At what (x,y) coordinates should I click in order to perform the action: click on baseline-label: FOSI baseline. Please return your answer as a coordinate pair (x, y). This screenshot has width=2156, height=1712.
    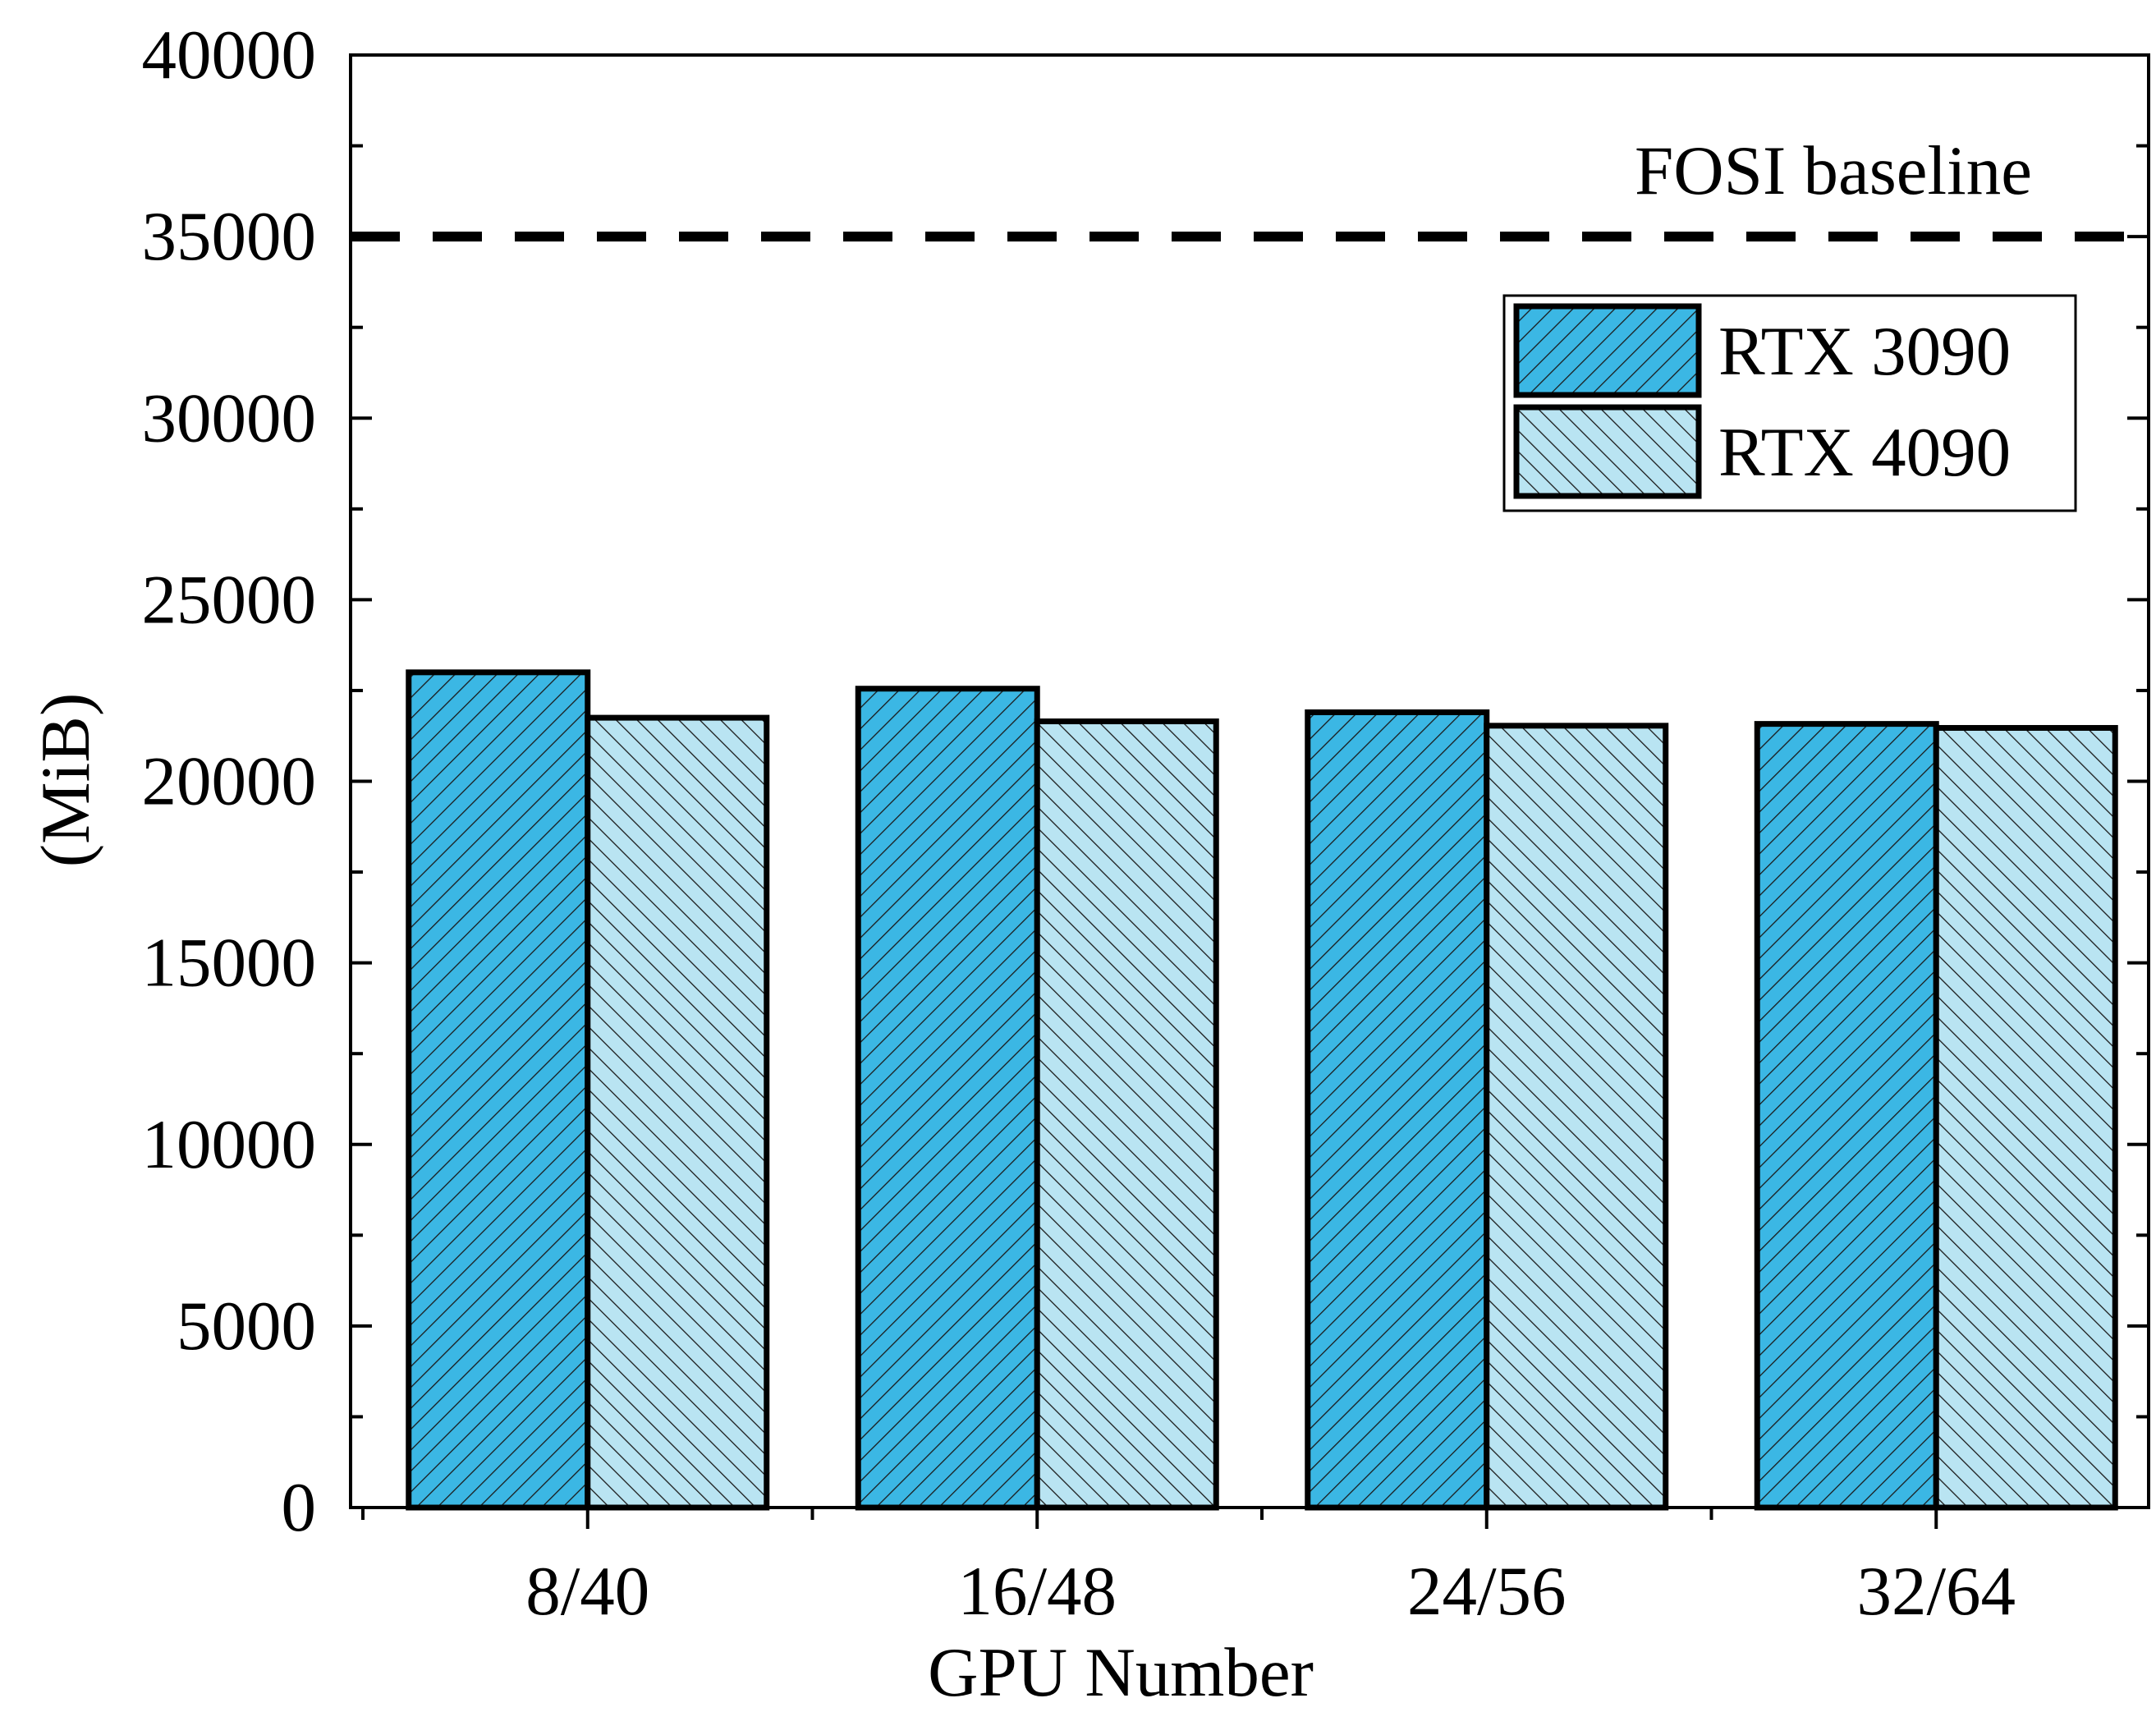
    Looking at the image, I should click on (1833, 170).